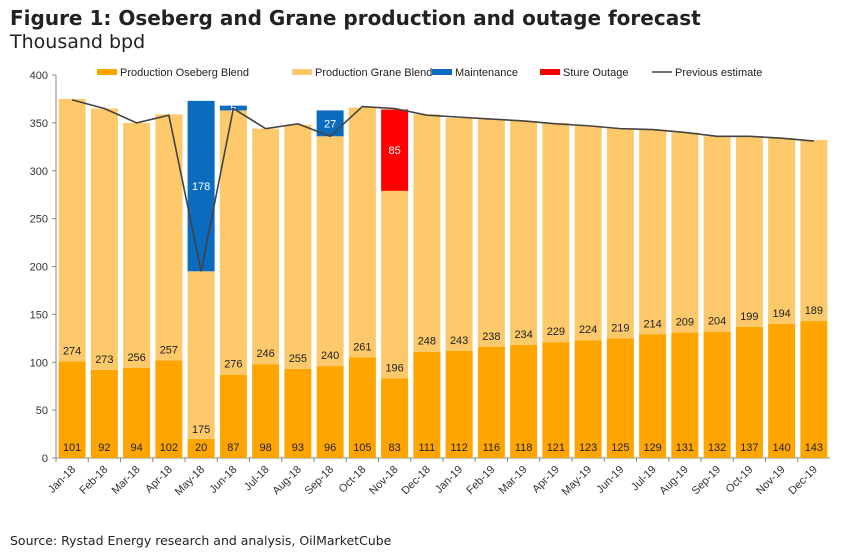 This screenshot has height=556, width=850. What do you see at coordinates (39, 124) in the screenshot?
I see `y-tick-label: 350` at bounding box center [39, 124].